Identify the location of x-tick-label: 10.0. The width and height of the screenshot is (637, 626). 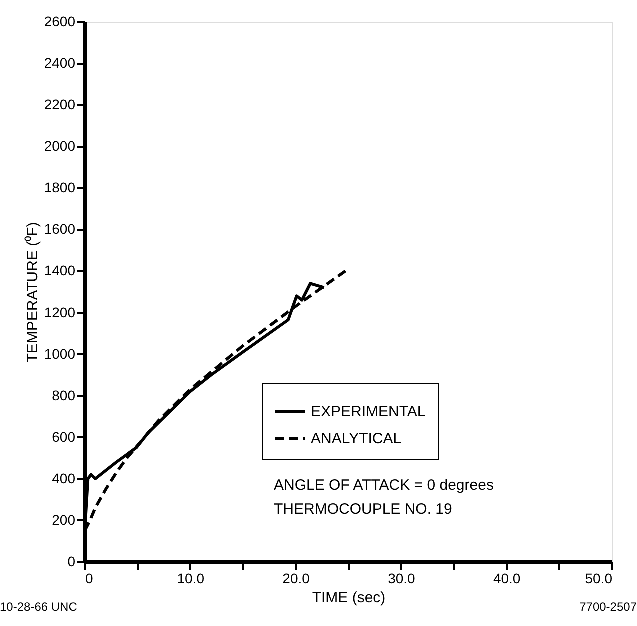
(191, 578).